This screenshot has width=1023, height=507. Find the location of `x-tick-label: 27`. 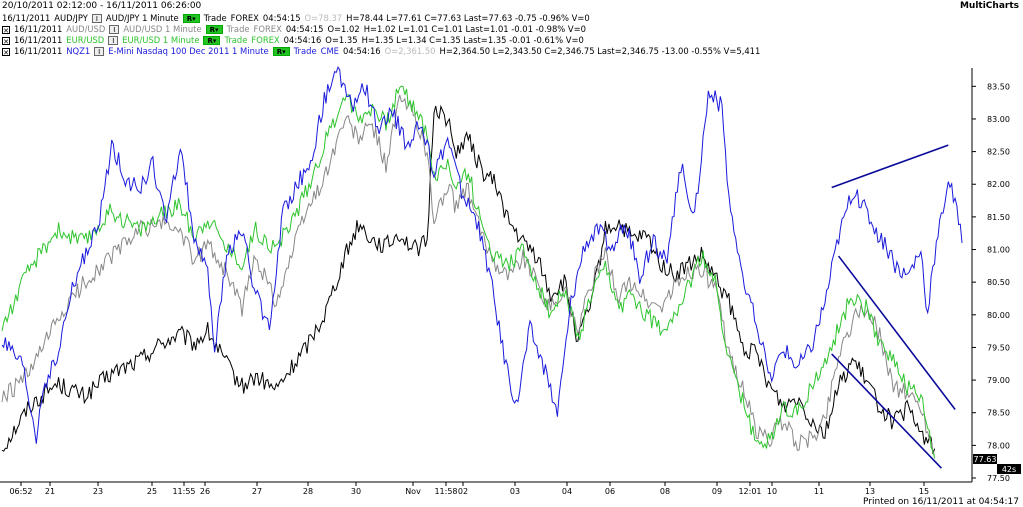

x-tick-label: 27 is located at coordinates (257, 491).